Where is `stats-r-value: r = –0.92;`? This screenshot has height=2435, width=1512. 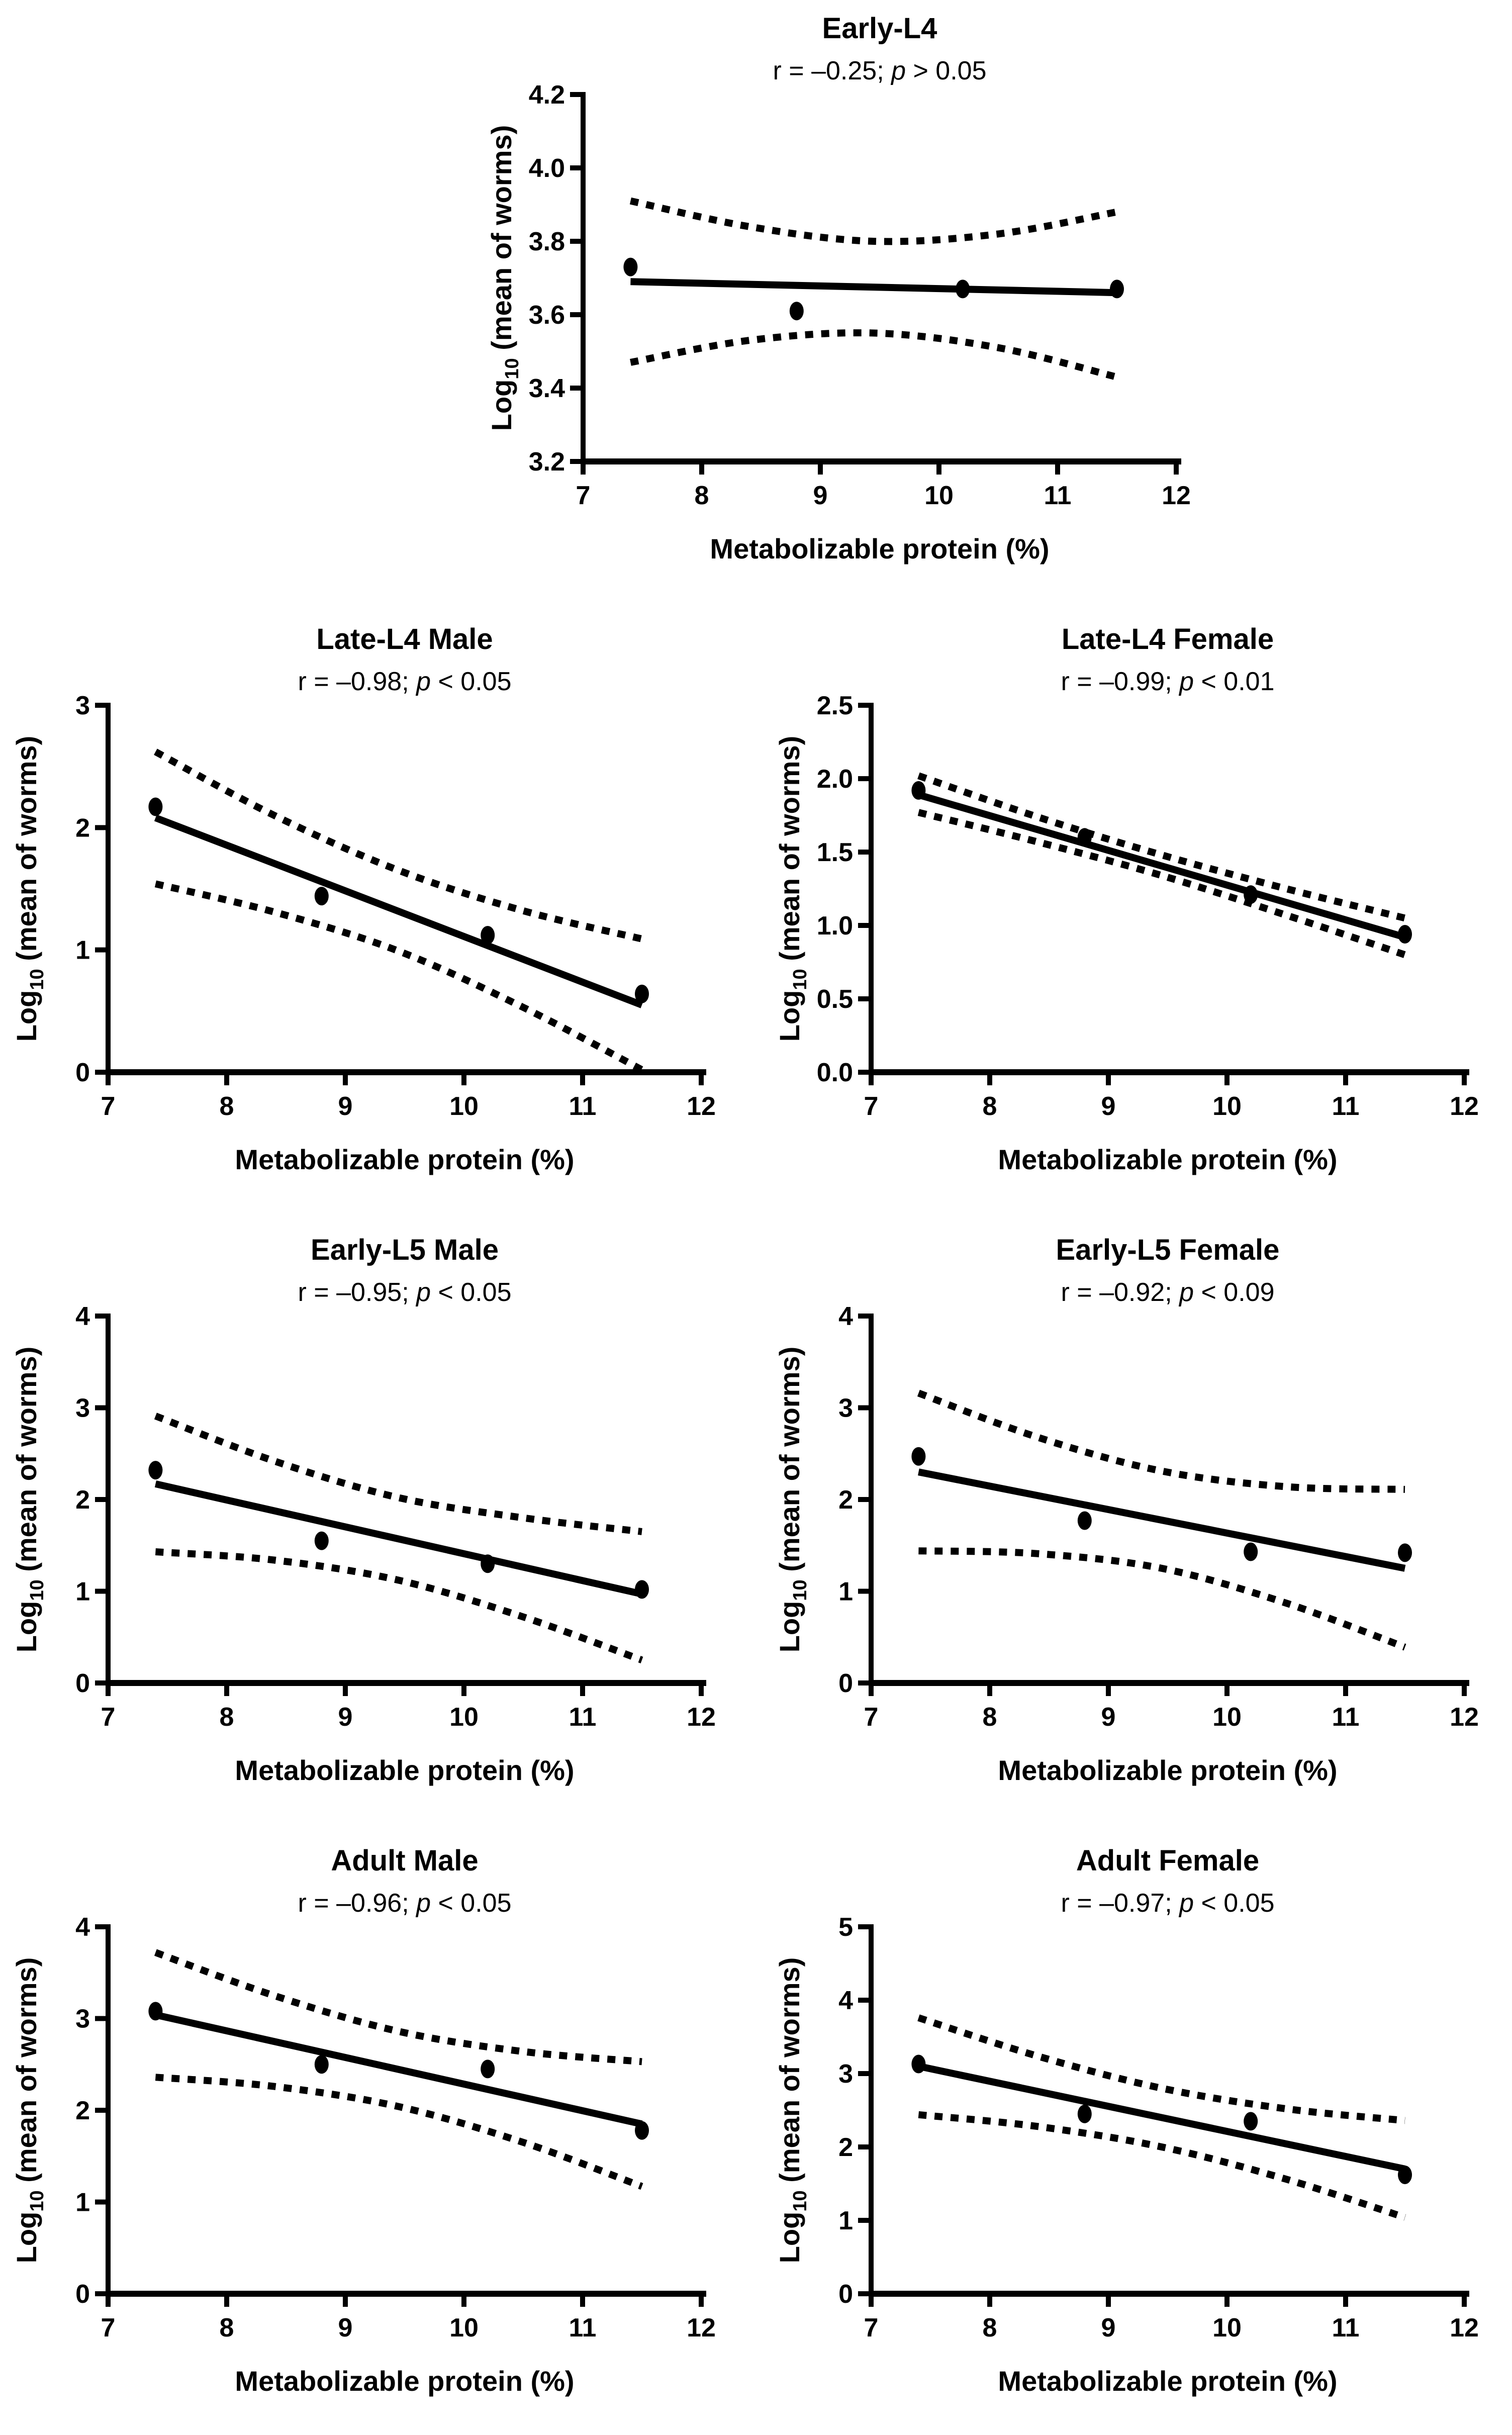
stats-r-value: r = –0.92; is located at coordinates (1120, 1292).